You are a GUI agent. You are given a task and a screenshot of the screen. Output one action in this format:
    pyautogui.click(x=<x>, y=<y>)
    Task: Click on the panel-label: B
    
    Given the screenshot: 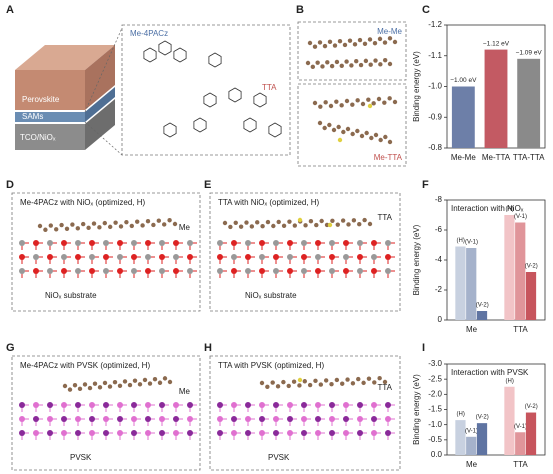 What is the action you would take?
    pyautogui.click(x=300, y=10)
    